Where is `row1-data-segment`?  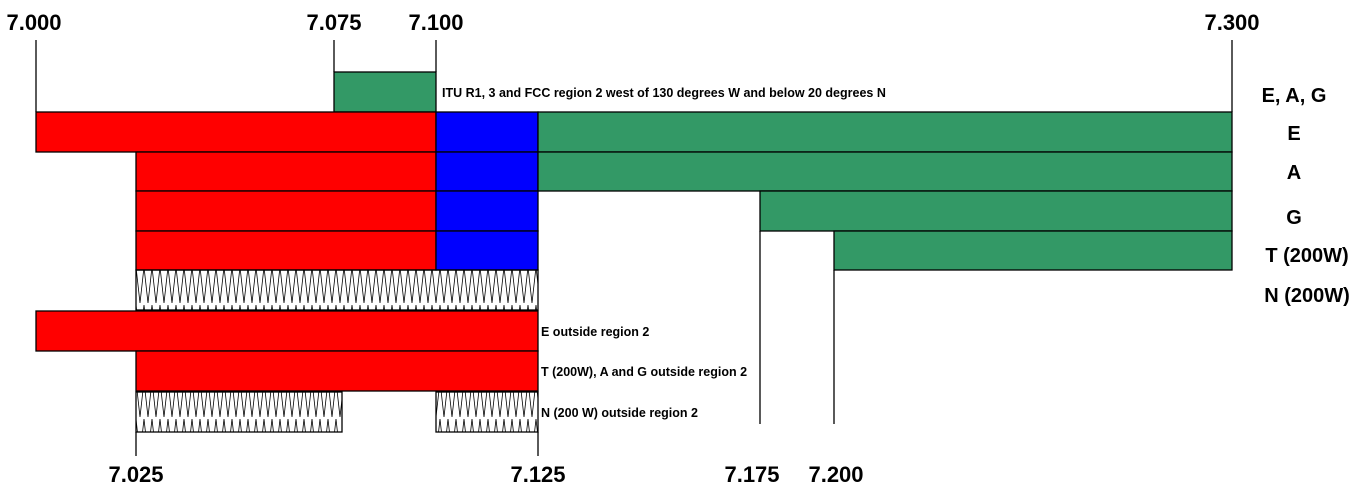
row1-data-segment is located at coordinates (885, 132).